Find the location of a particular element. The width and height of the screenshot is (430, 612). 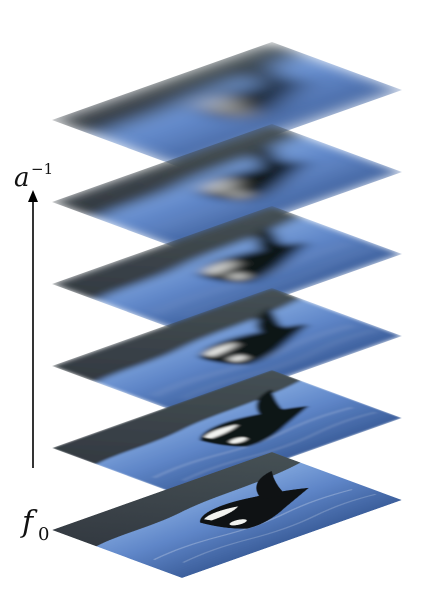

scale-arrow is located at coordinates (33, 329).